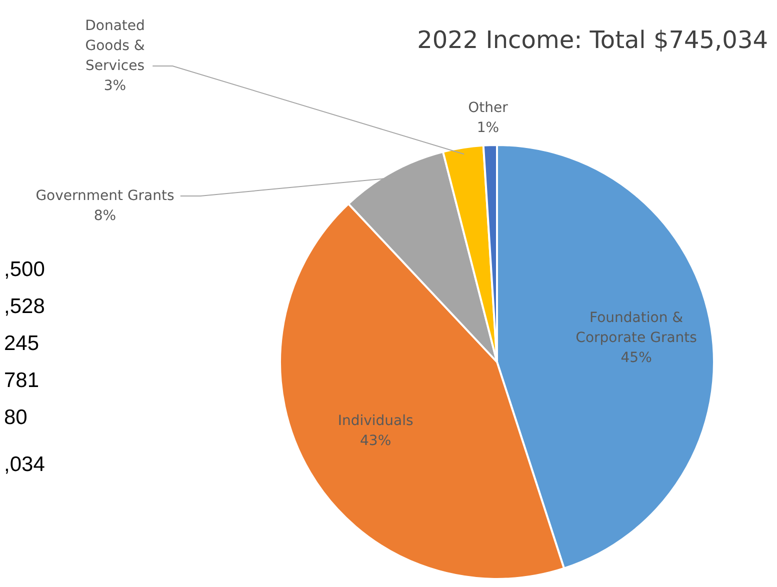 The width and height of the screenshot is (777, 587). Describe the element at coordinates (22, 343) in the screenshot. I see `text: 245` at that location.